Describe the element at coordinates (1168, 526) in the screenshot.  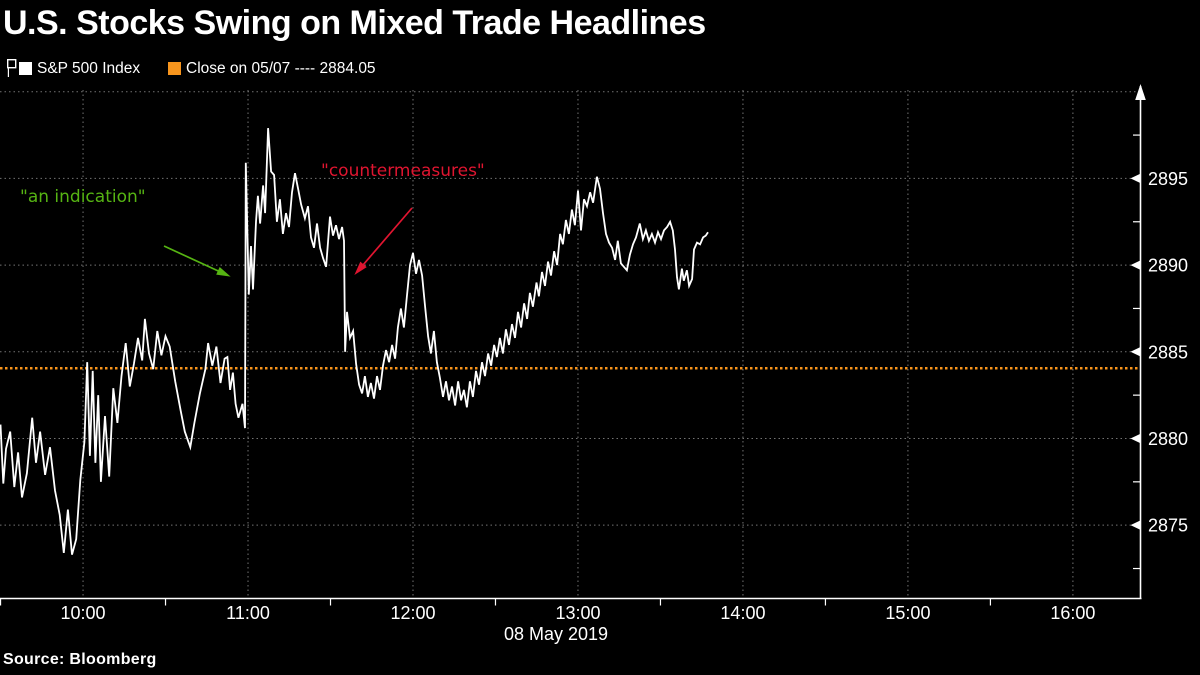
I see `y-tick-label: 2875` at that location.